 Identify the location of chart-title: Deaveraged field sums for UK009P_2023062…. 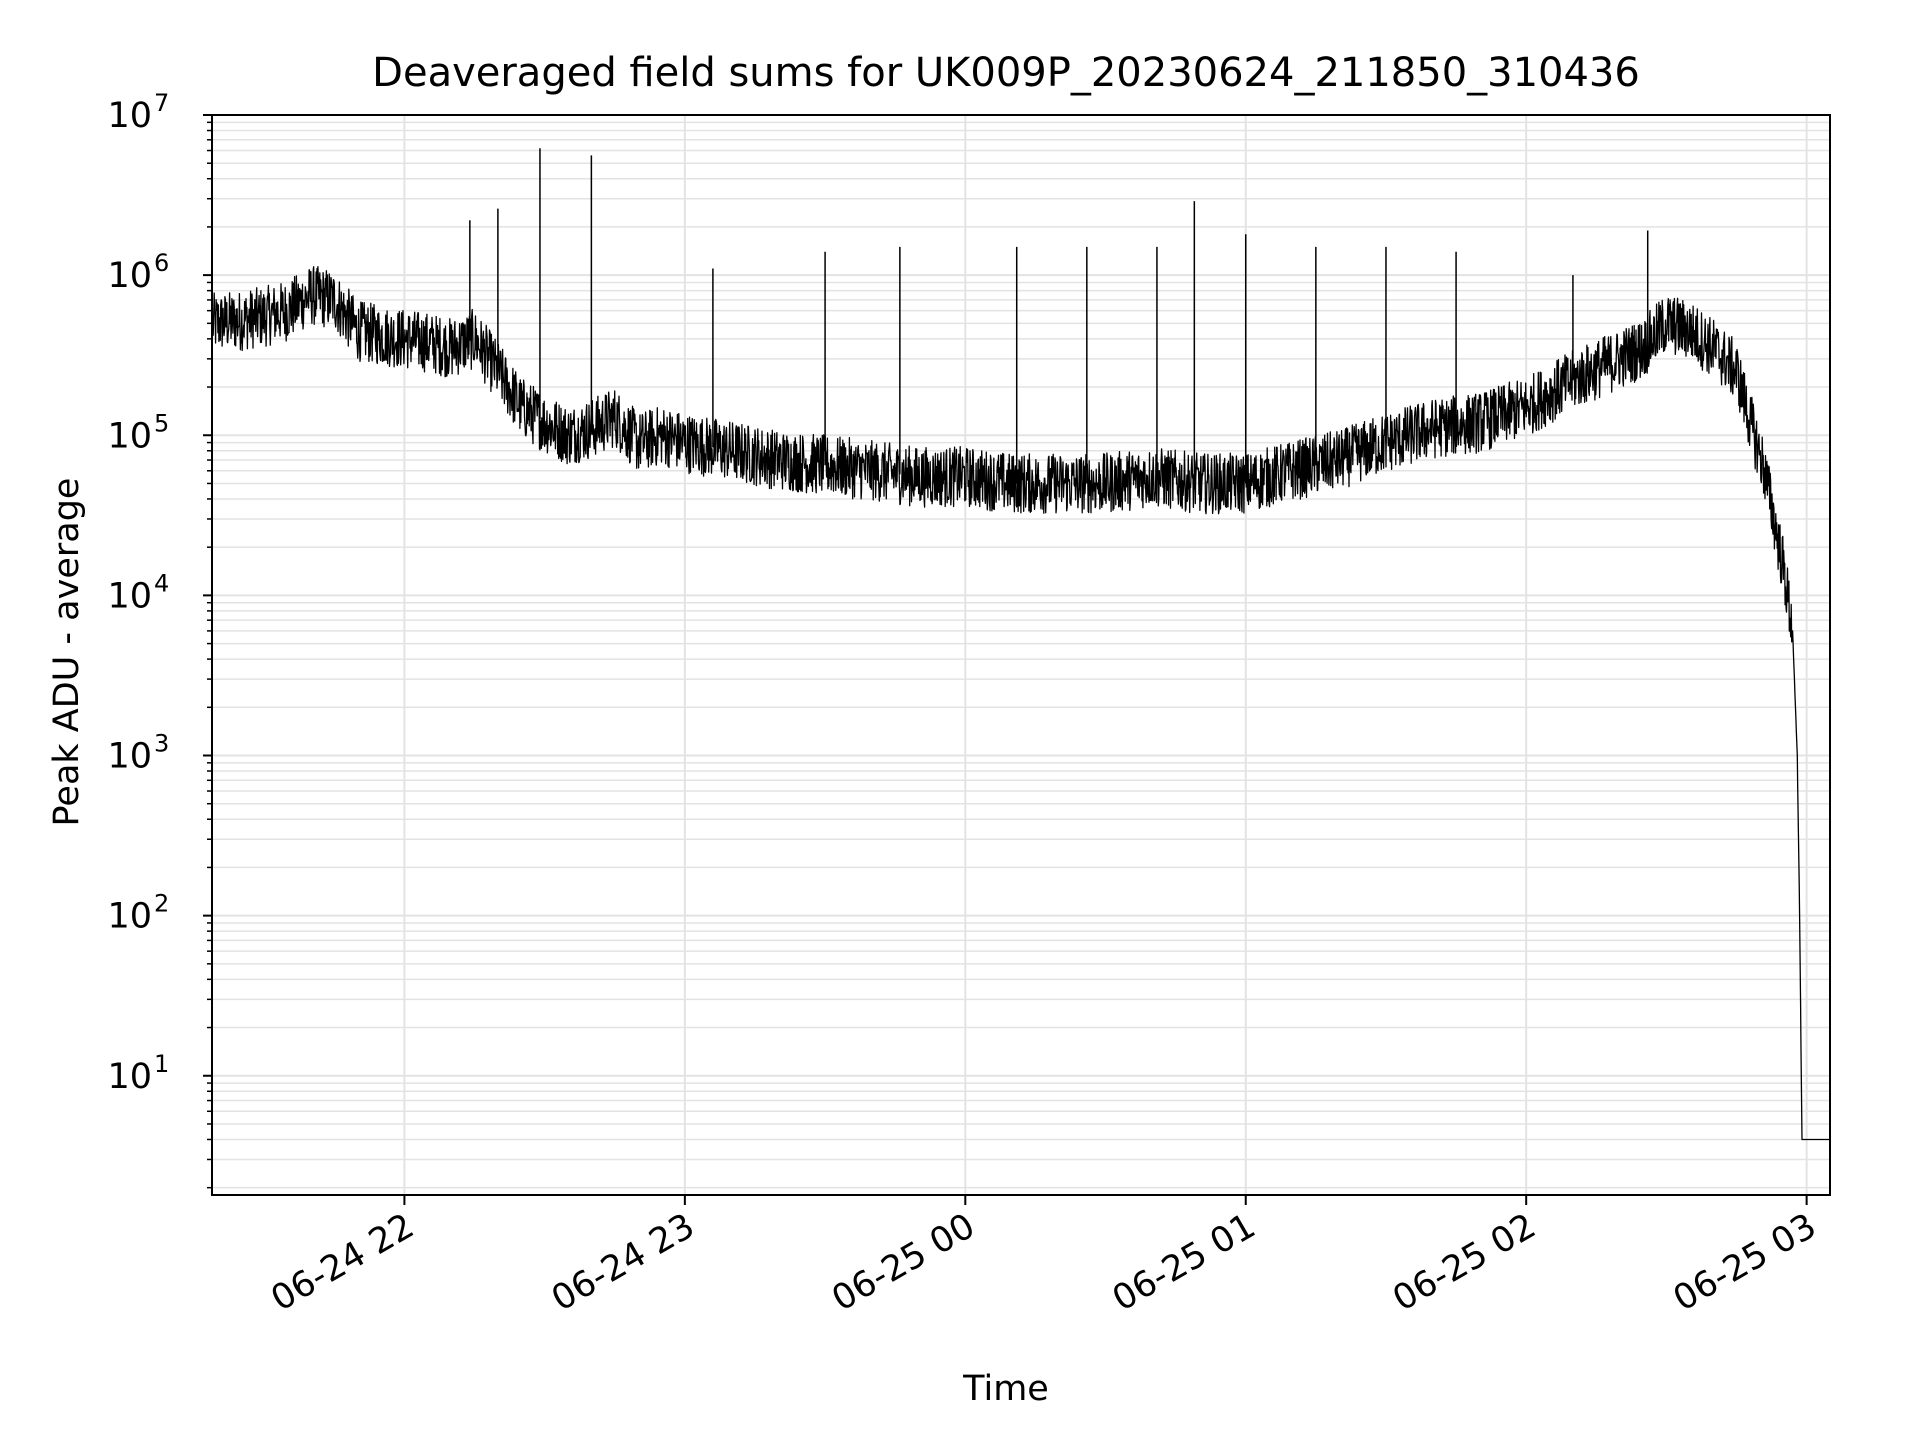
(1006, 73).